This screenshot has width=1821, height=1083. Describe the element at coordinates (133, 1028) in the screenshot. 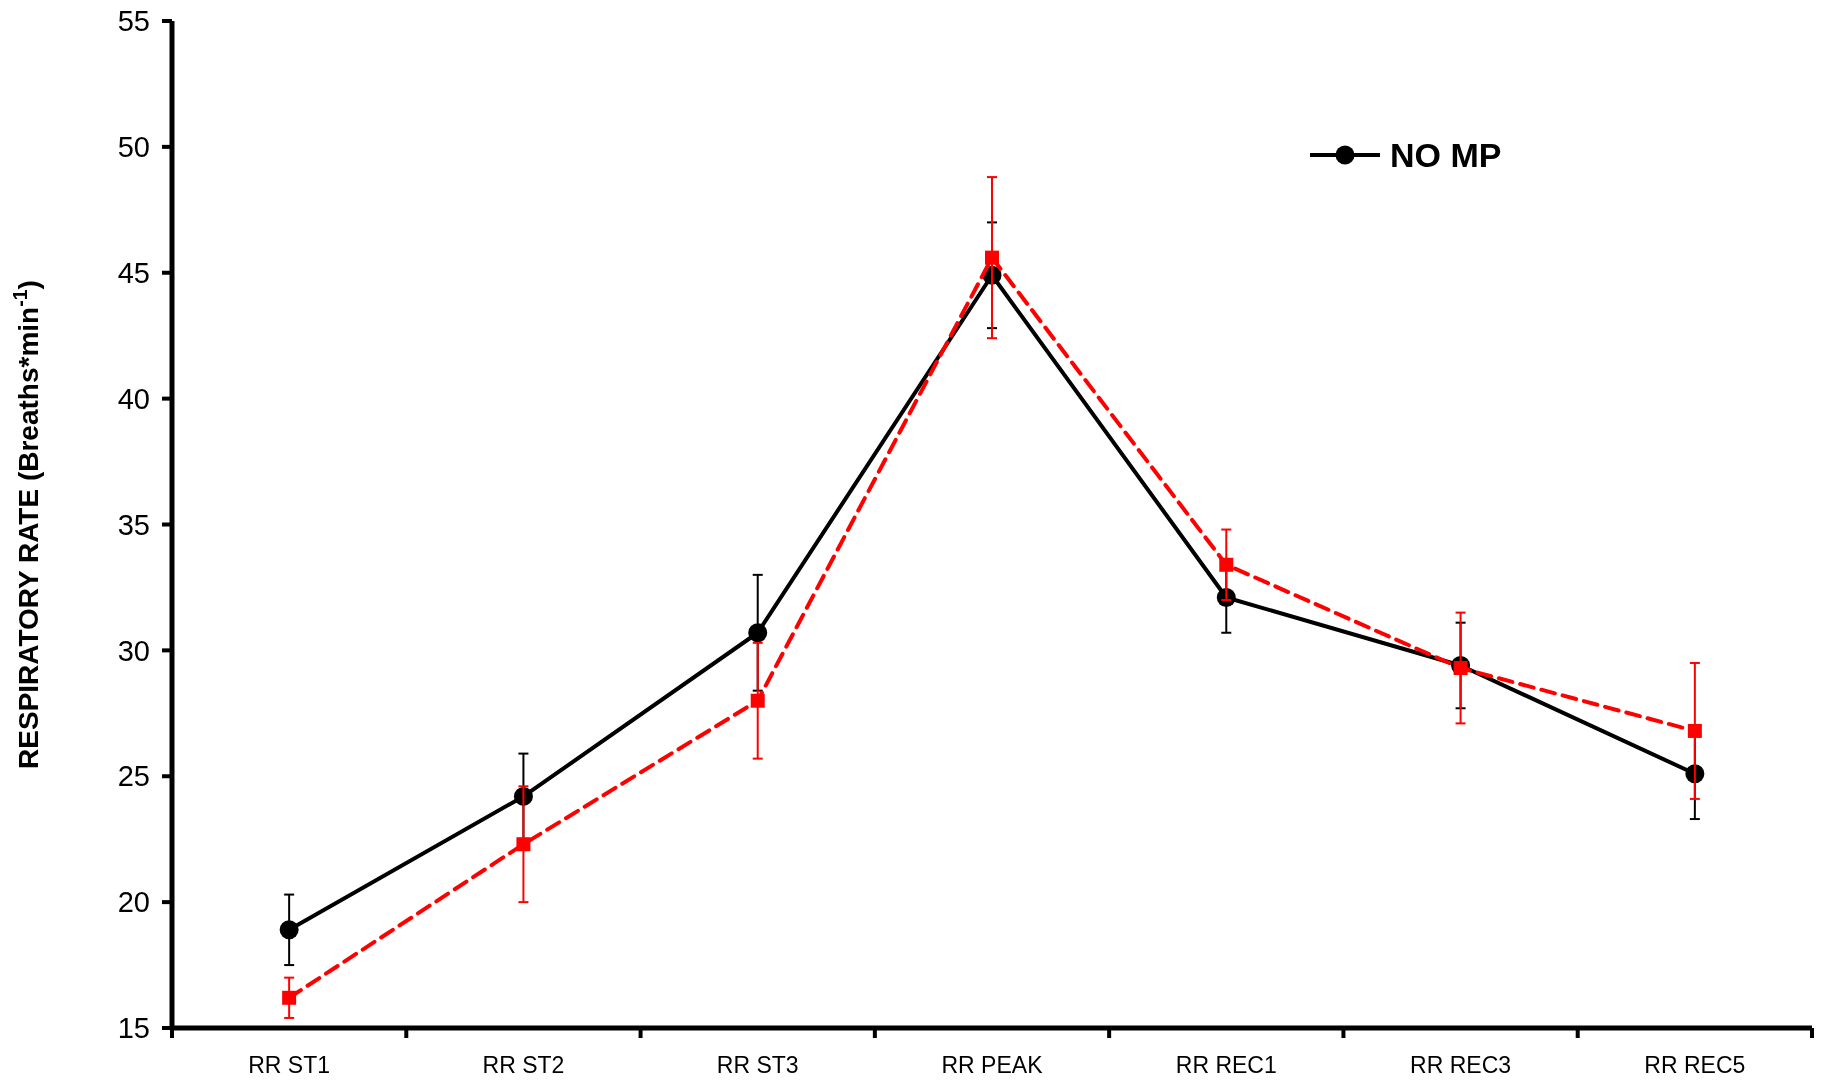

I see `y-tick-label: 15` at that location.